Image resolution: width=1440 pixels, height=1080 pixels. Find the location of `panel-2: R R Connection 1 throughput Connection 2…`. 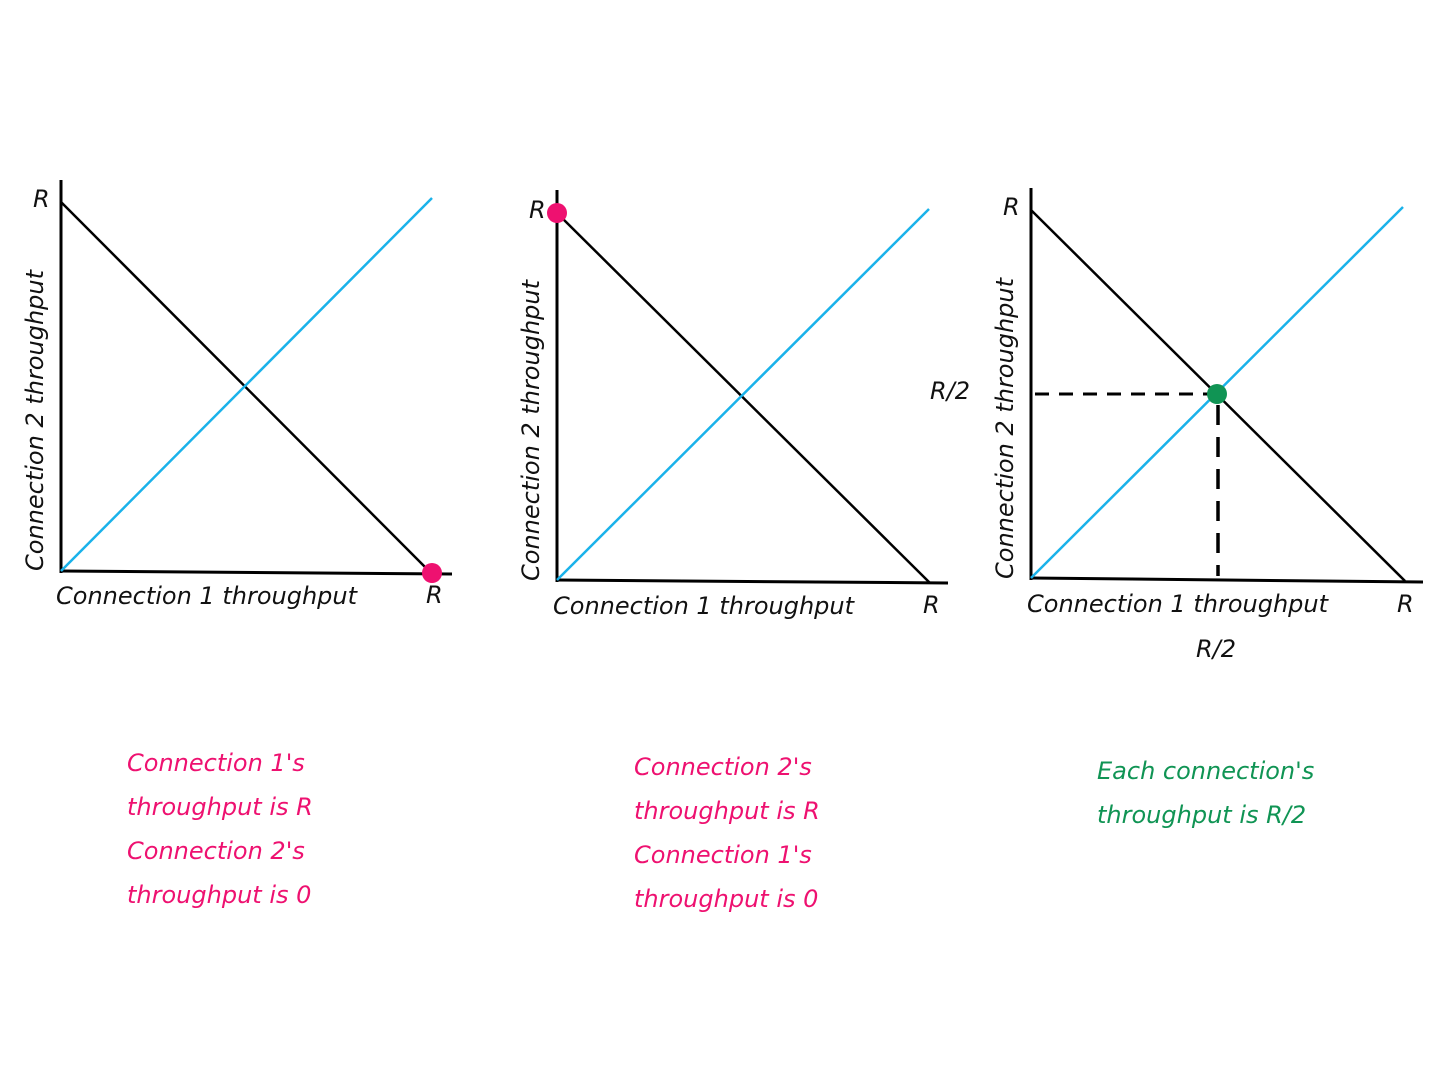

panel-2: R R Connection 1 throughput Connection 2… is located at coordinates (733, 405).